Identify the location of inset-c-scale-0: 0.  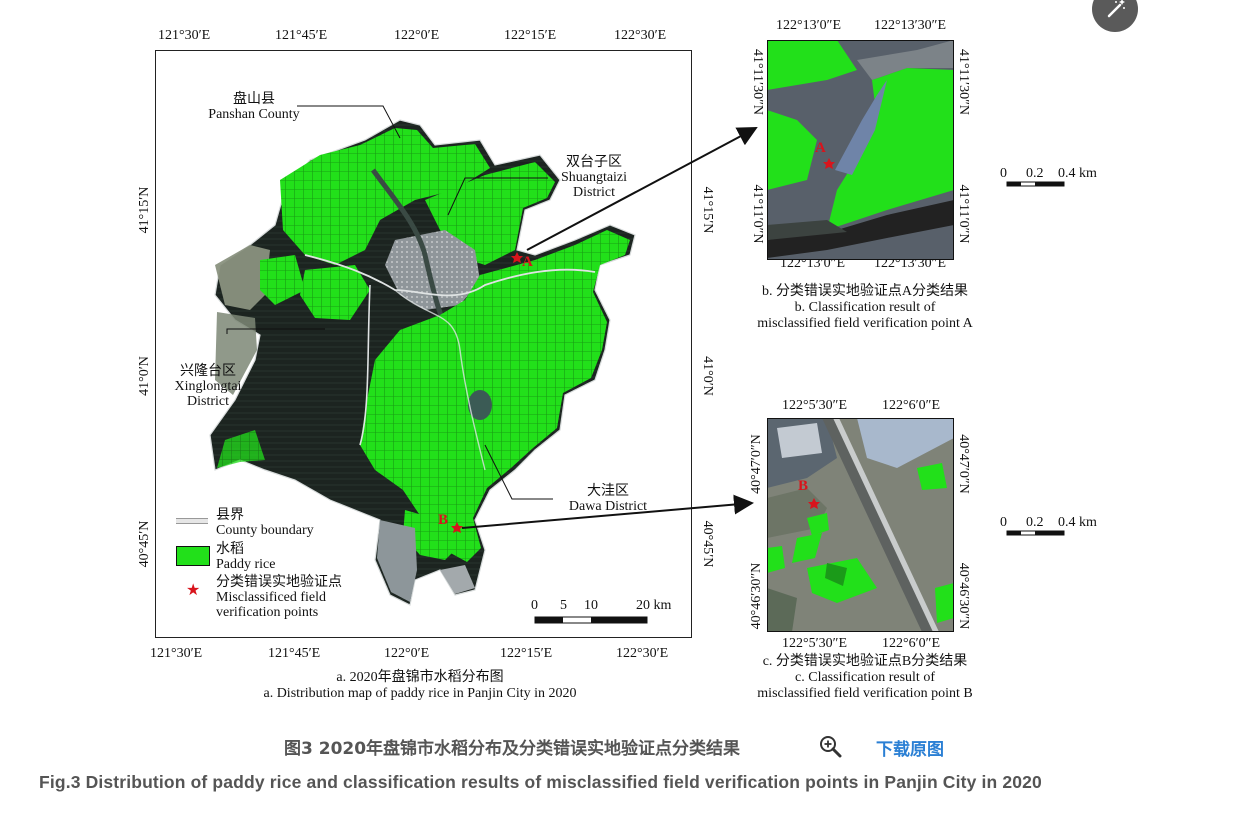
(1003, 522).